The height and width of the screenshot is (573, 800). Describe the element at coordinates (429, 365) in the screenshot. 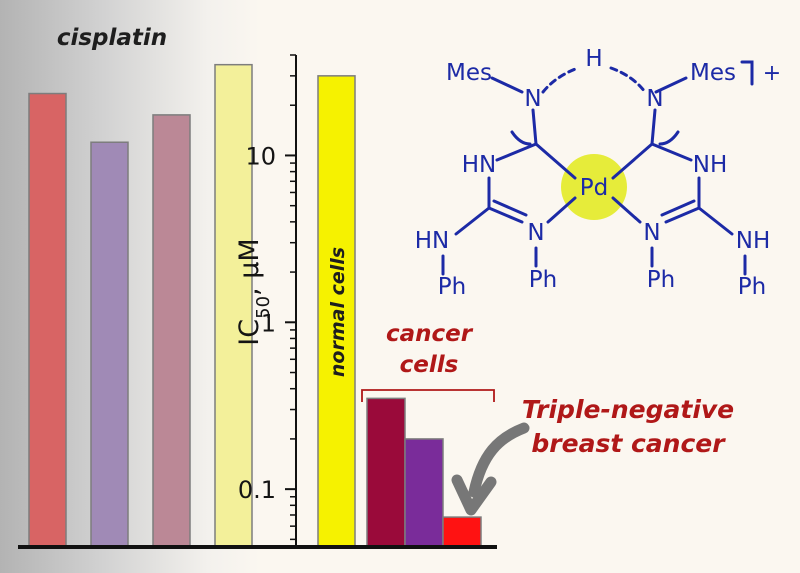

I see `cancer-label-line2: cells` at that location.